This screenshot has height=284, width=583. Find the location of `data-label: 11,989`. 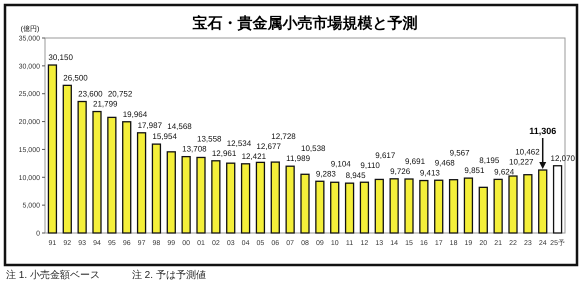

data-label: 11,989 is located at coordinates (298, 159).